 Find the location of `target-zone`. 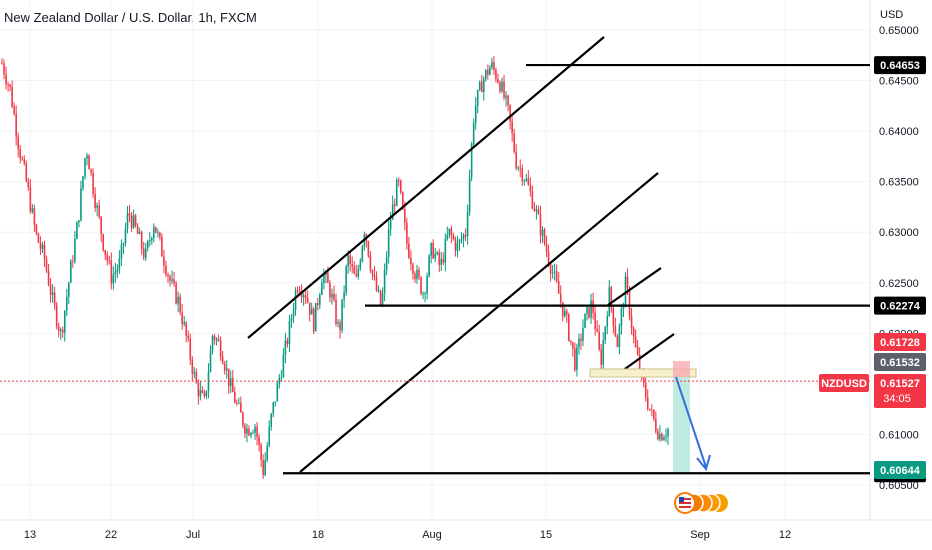

target-zone is located at coordinates (681, 424).